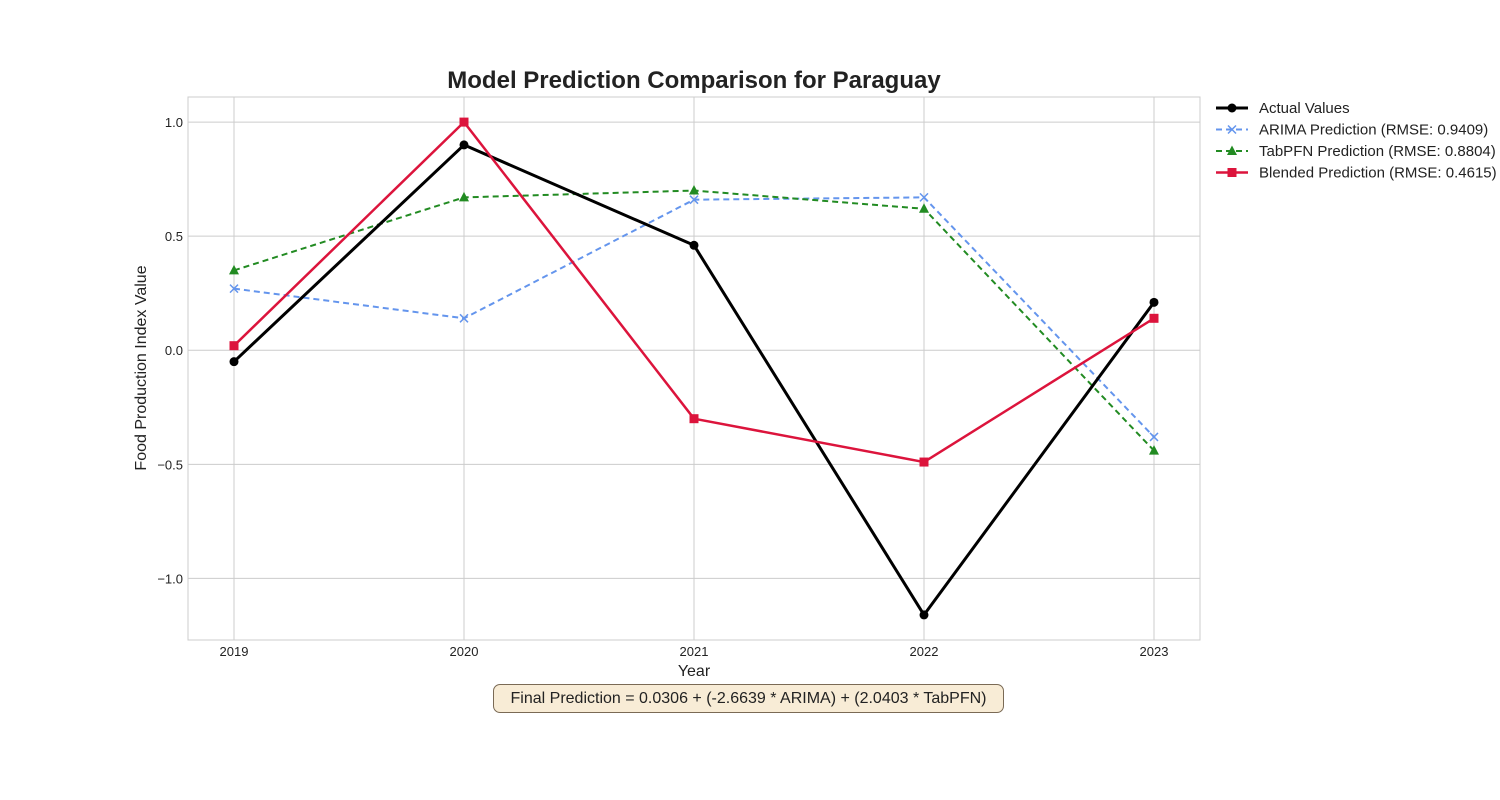 This screenshot has width=1500, height=800. I want to click on legend-label: Actual Values, so click(1304, 108).